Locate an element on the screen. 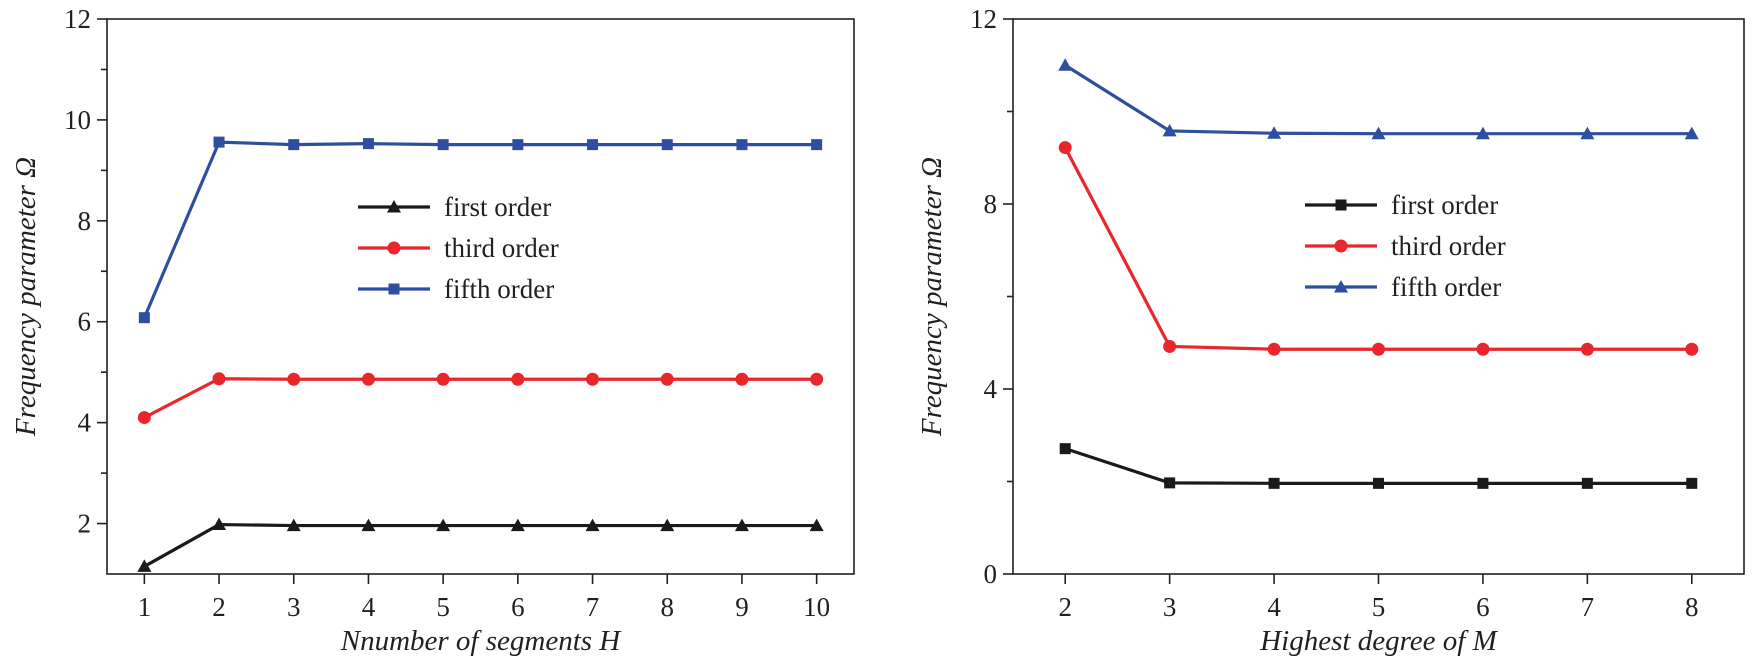  legend-label: first order is located at coordinates (497, 207).